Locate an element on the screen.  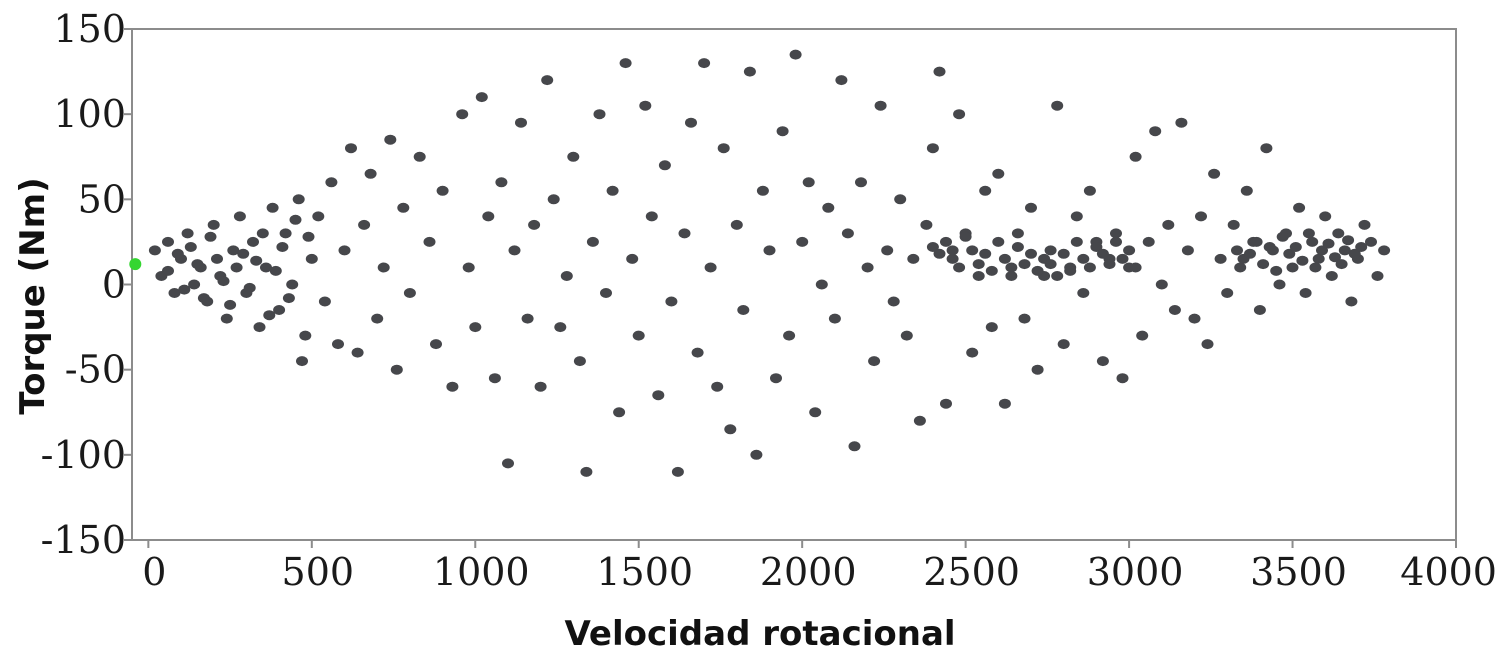
y-axis-title: Torque (Nm) is located at coordinates (33, 295).